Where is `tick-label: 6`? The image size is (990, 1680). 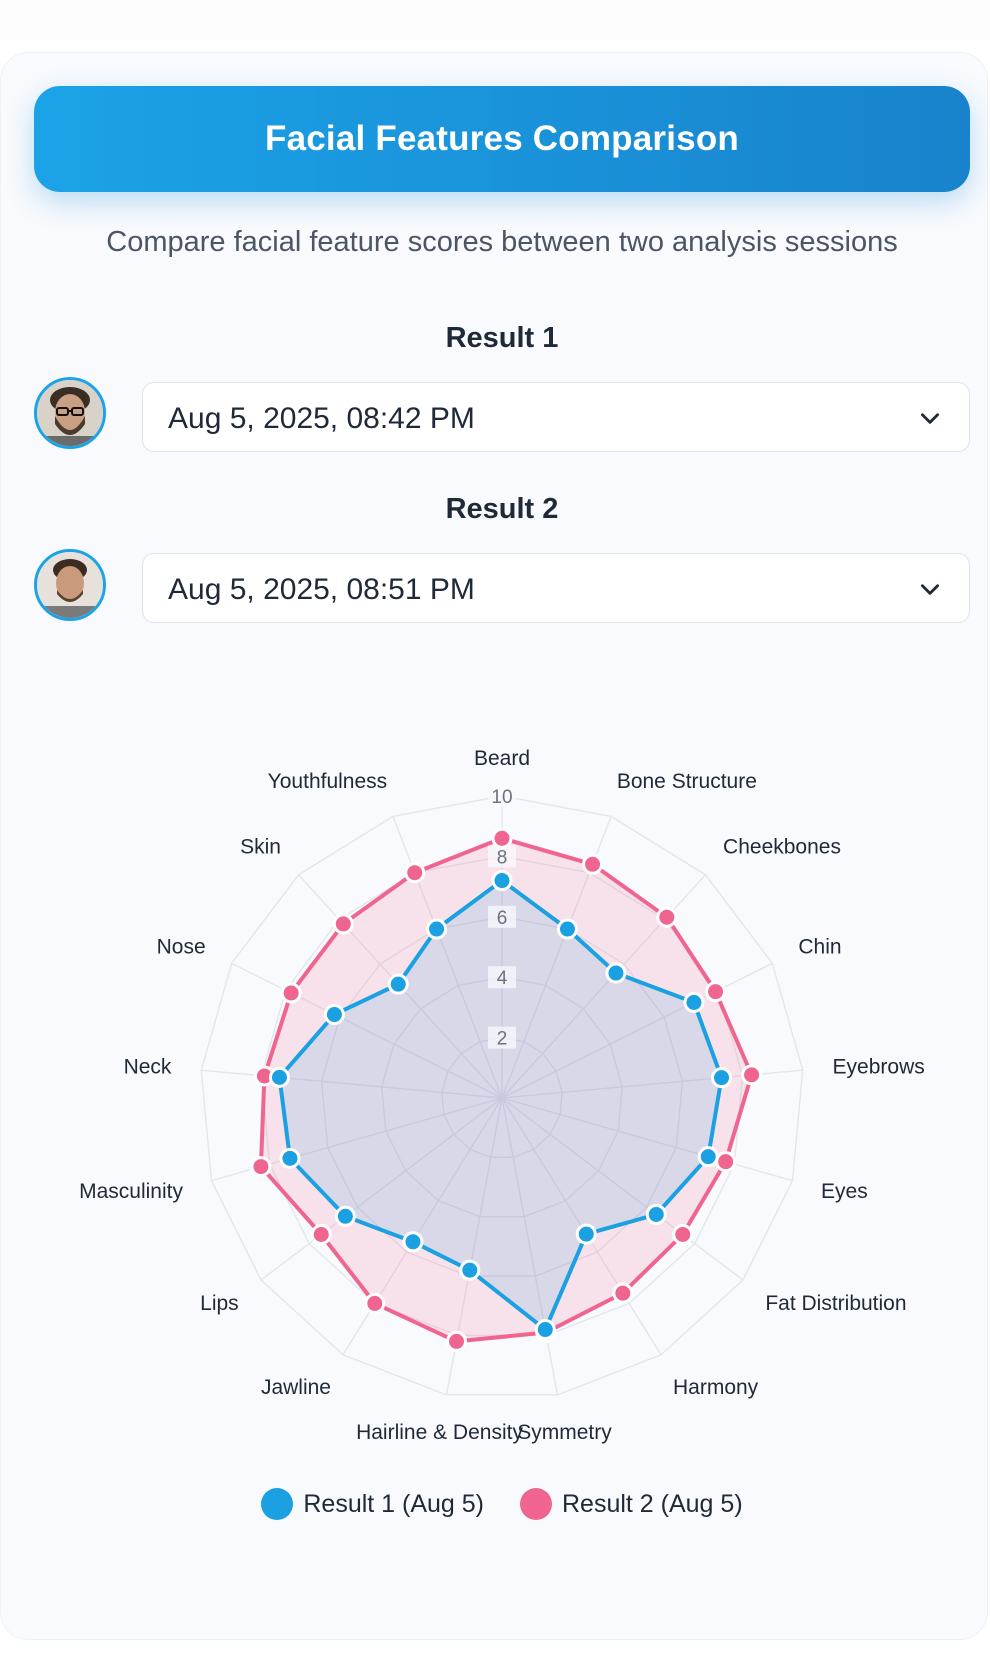 tick-label: 6 is located at coordinates (502, 918).